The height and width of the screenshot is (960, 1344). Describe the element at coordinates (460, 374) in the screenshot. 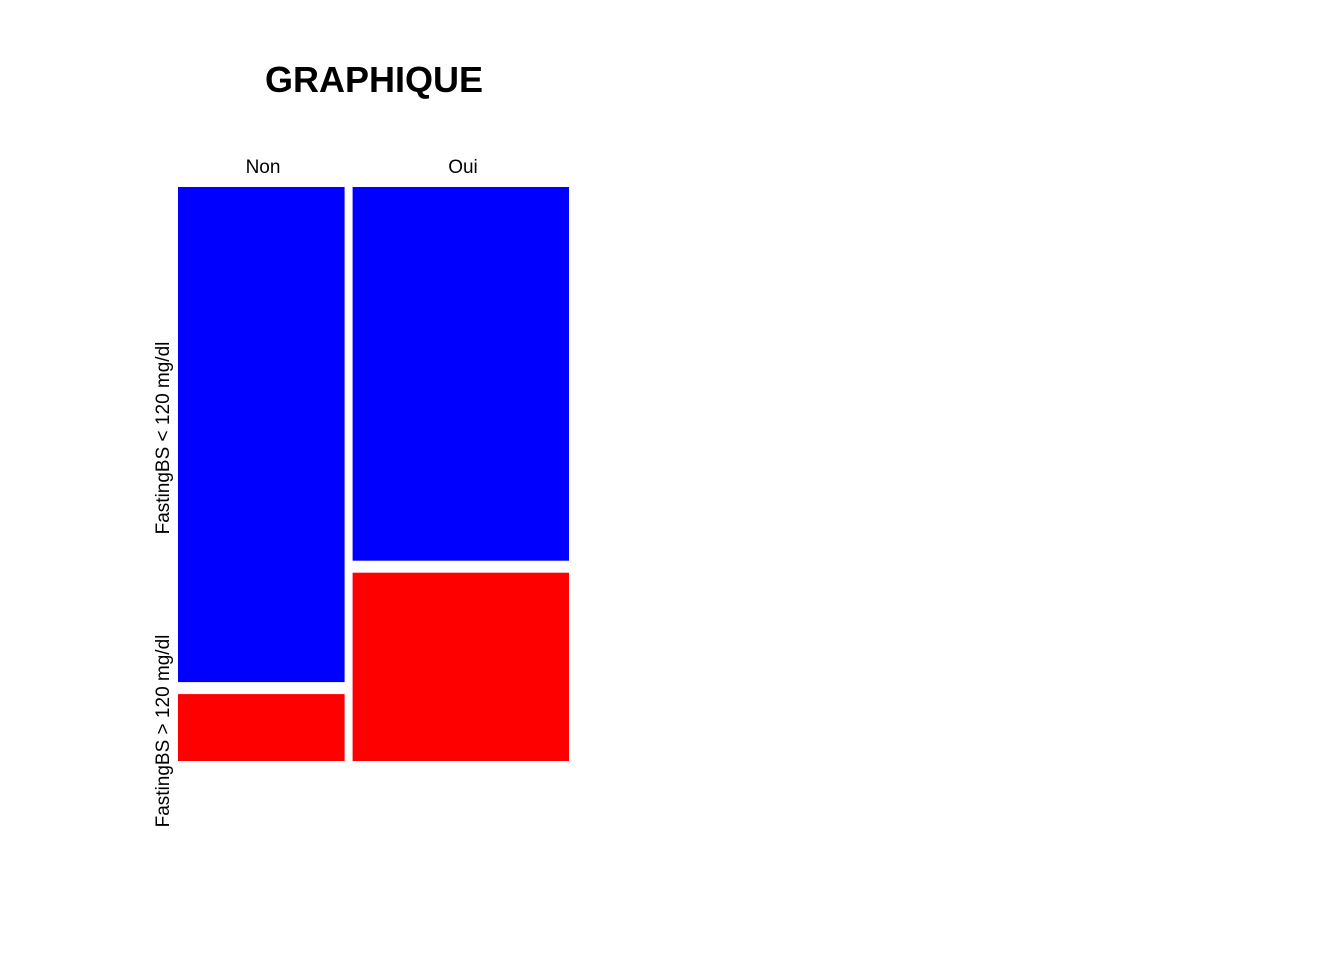

I see `mosaic-tile-oui-low` at that location.